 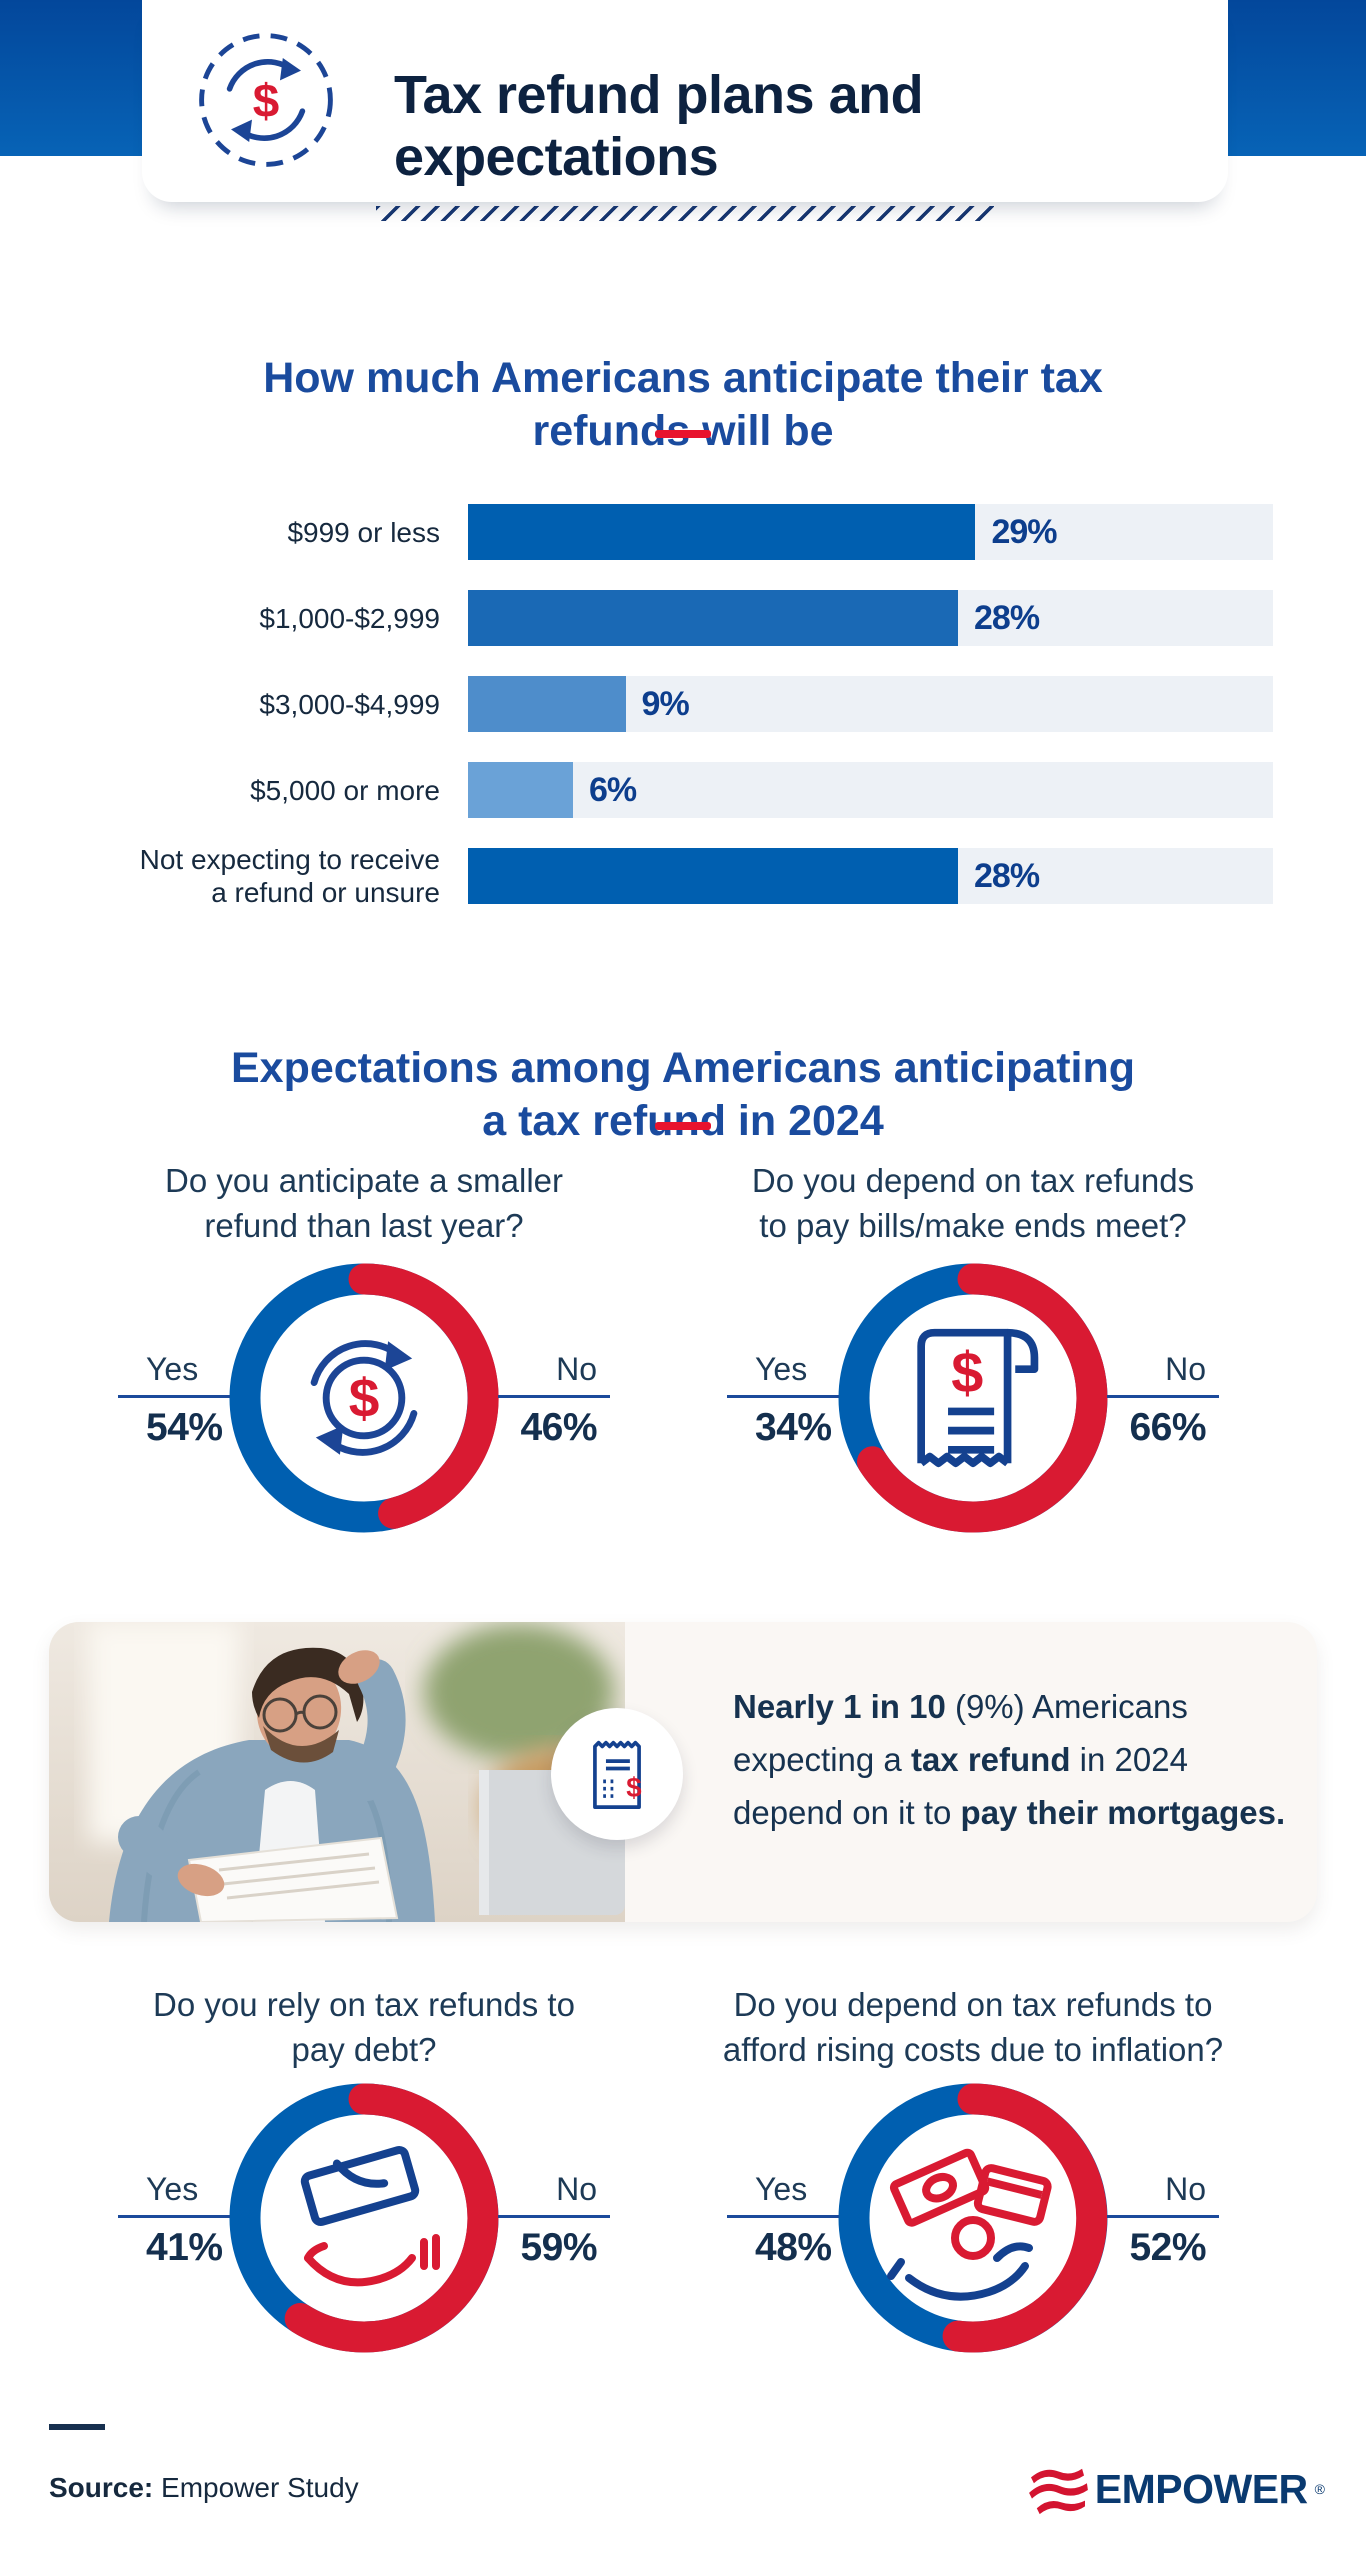 What do you see at coordinates (683, 1126) in the screenshot?
I see `section2-accent-dash` at bounding box center [683, 1126].